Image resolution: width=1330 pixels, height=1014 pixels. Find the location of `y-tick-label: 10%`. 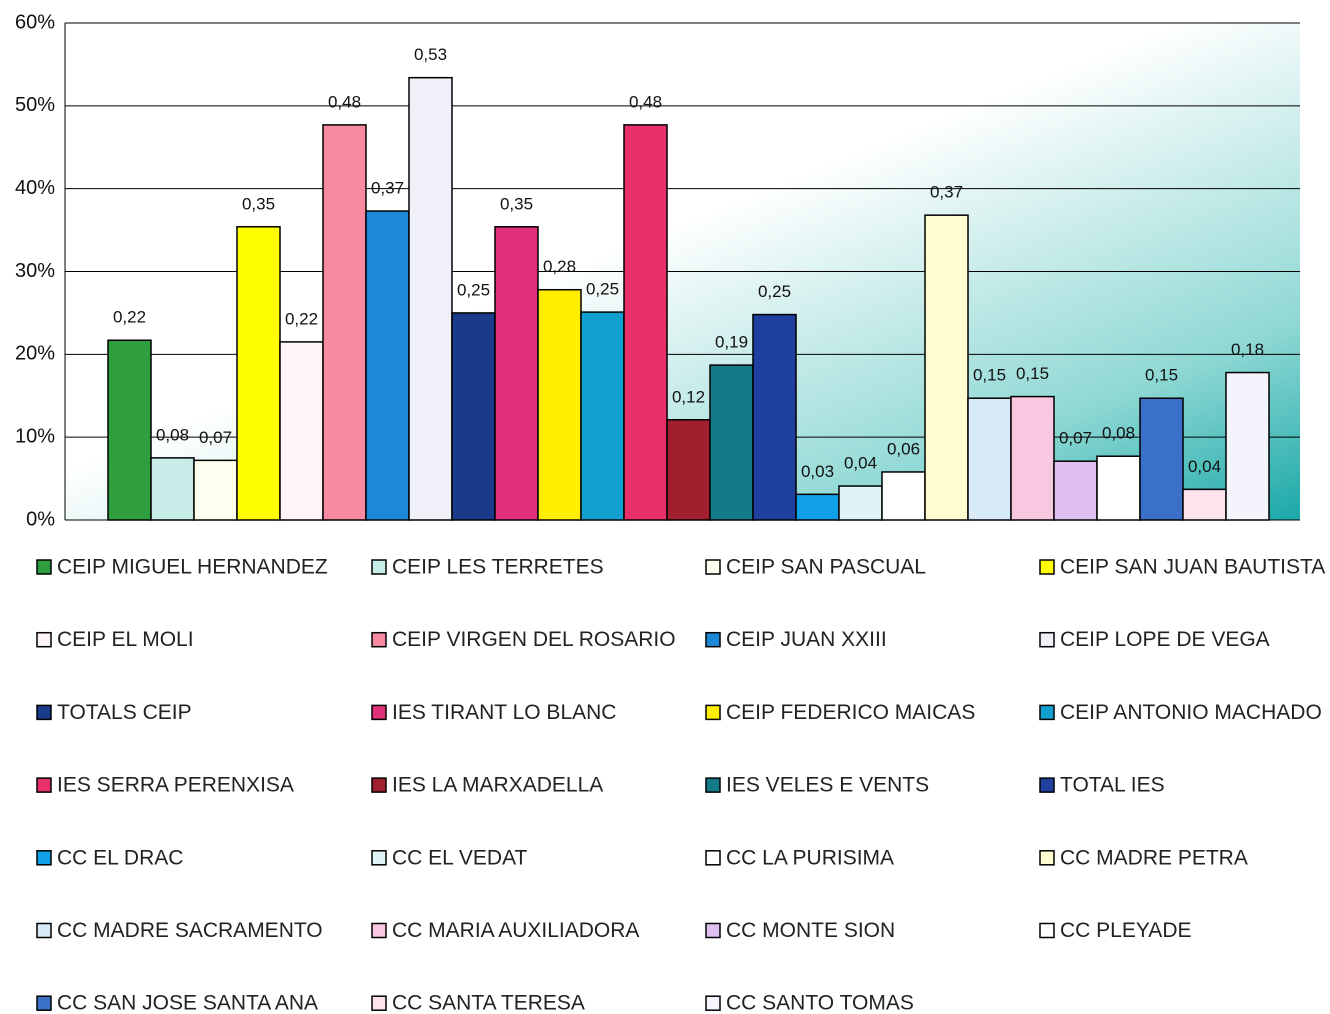

y-tick-label: 10% is located at coordinates (35, 436).